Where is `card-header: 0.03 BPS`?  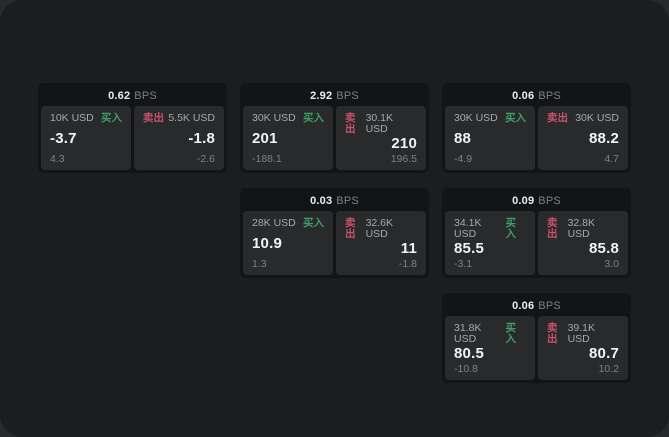 card-header: 0.03 BPS is located at coordinates (334, 201).